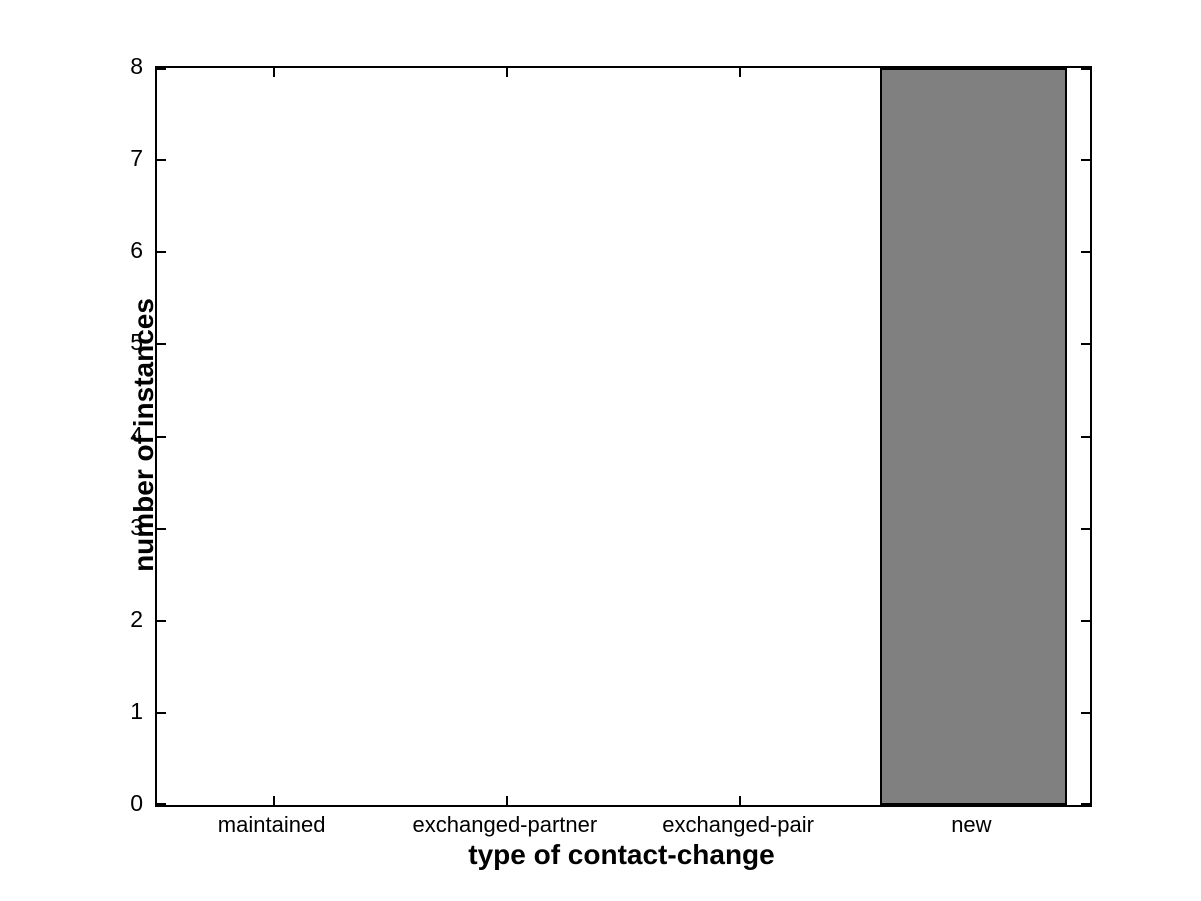  Describe the element at coordinates (971, 824) in the screenshot. I see `x-tick-label: new` at that location.